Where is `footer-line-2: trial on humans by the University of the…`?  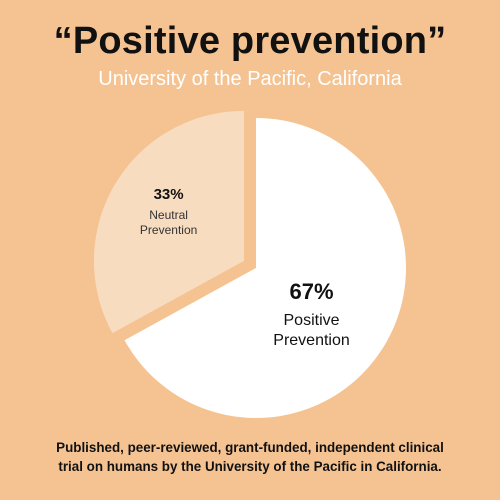 footer-line-2: trial on humans by the University of the… is located at coordinates (250, 466).